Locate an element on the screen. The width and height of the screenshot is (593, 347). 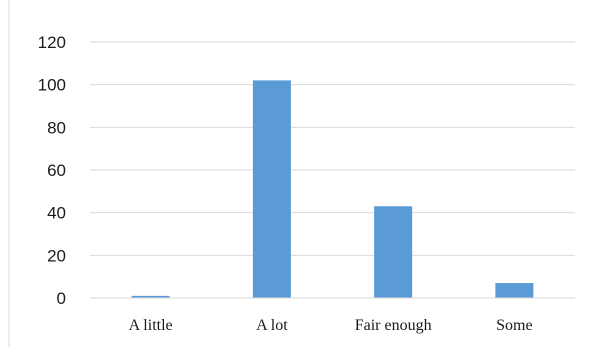
x-tick-label: A lot is located at coordinates (272, 325).